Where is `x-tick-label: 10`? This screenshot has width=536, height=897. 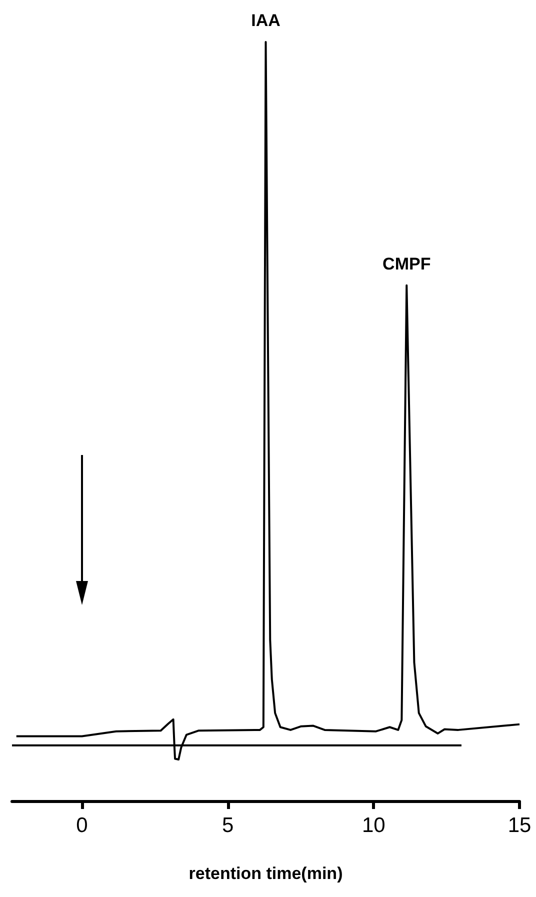
x-tick-label: 10 is located at coordinates (374, 825).